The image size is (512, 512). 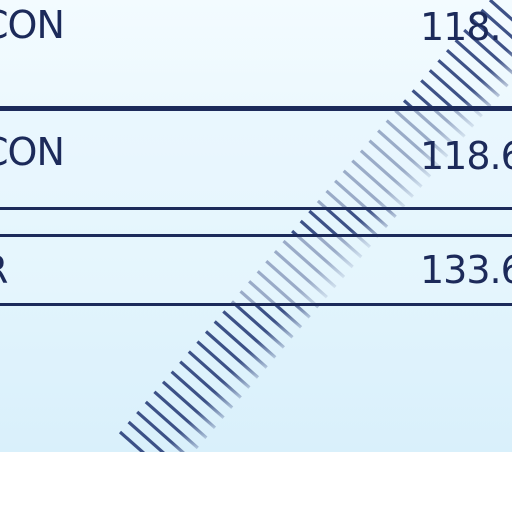 I want to click on frequency-value: 118., so click(x=461, y=27).